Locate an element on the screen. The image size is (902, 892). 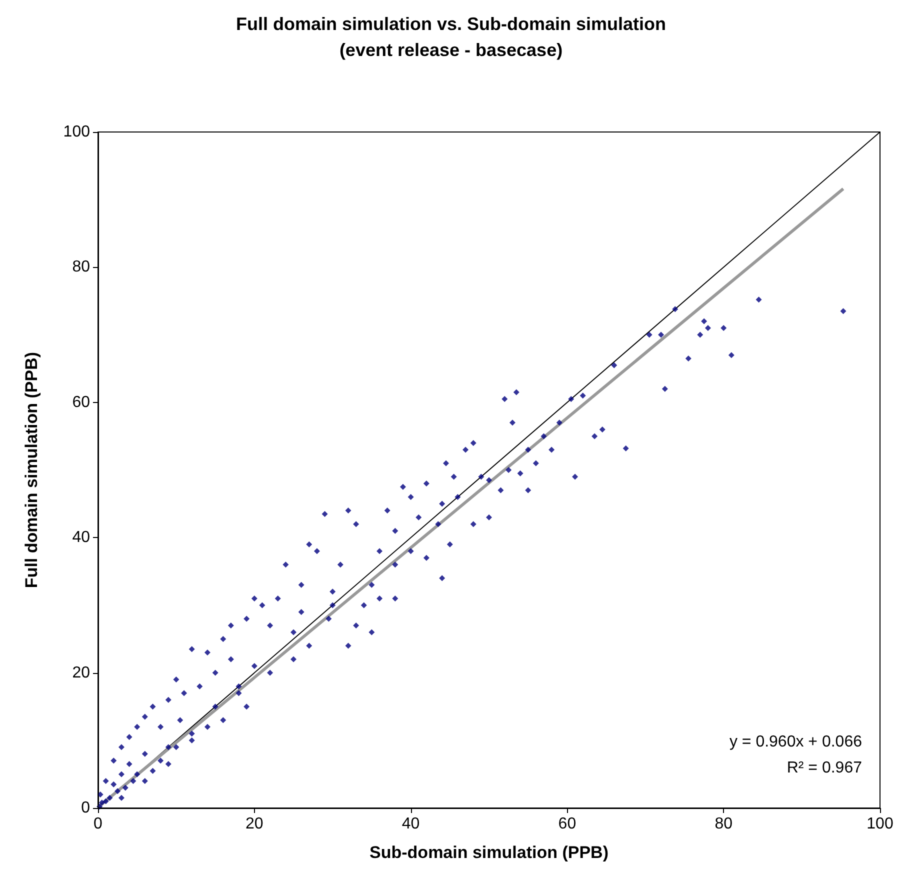
annotation: R² = 0.967 is located at coordinates (824, 768).